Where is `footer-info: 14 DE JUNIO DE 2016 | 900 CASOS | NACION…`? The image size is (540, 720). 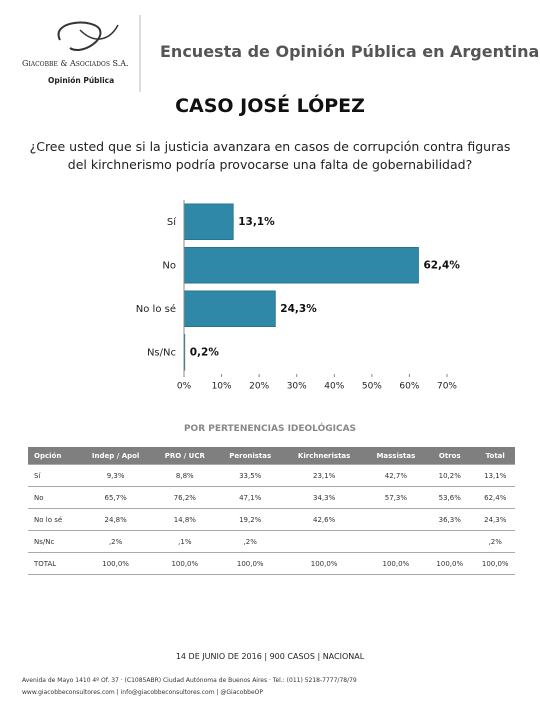 footer-info: 14 DE JUNIO DE 2016 | 900 CASOS | NACION… is located at coordinates (270, 656).